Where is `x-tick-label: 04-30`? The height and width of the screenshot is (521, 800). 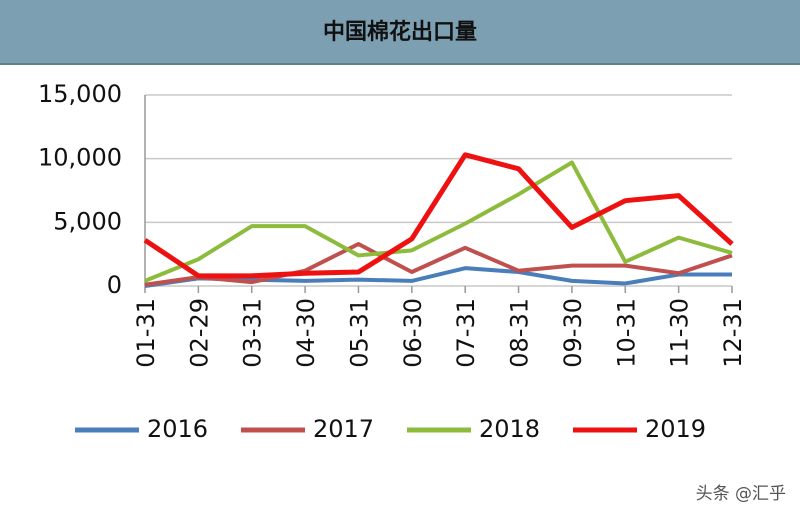
x-tick-label: 04-30 is located at coordinates (306, 333).